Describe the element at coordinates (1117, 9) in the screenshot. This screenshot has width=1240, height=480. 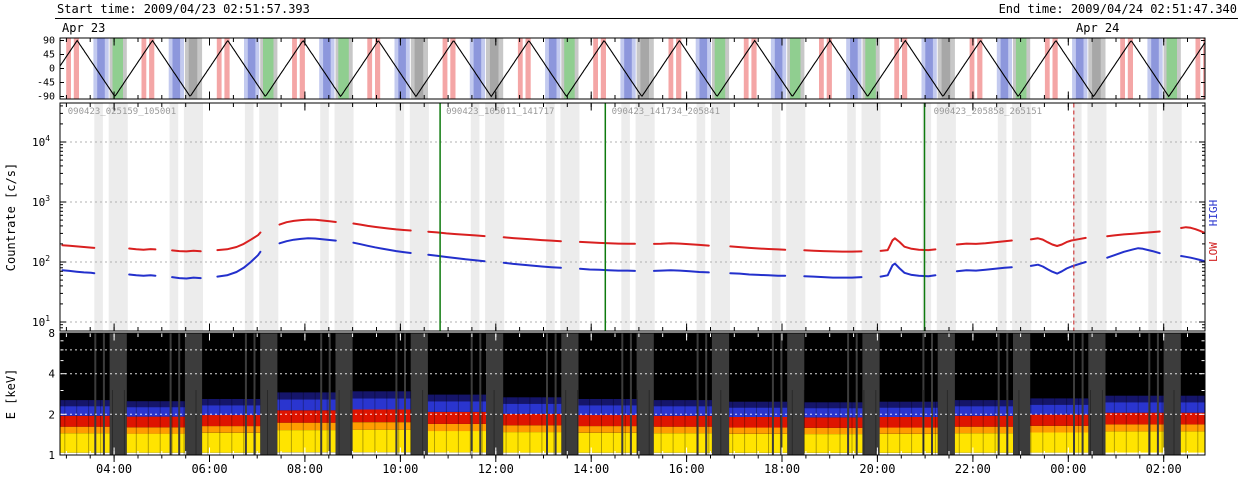
I see `end-time-label: End time: 2009/04/24 02:51:47.340` at that location.